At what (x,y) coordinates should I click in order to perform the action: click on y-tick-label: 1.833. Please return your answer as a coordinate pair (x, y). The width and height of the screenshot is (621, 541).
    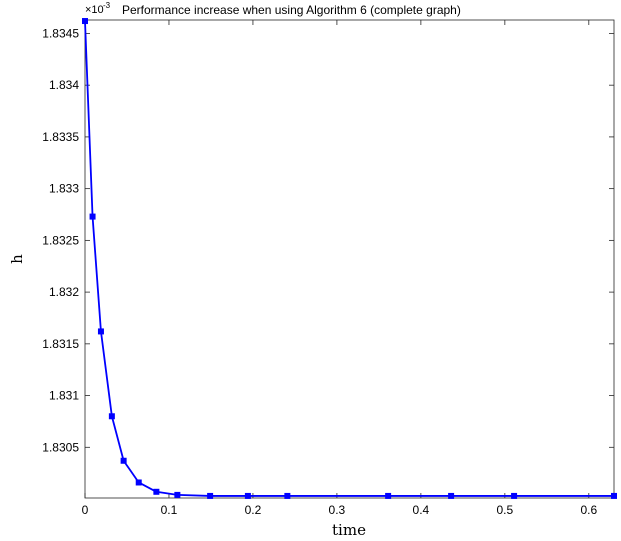
    Looking at the image, I should click on (64, 189).